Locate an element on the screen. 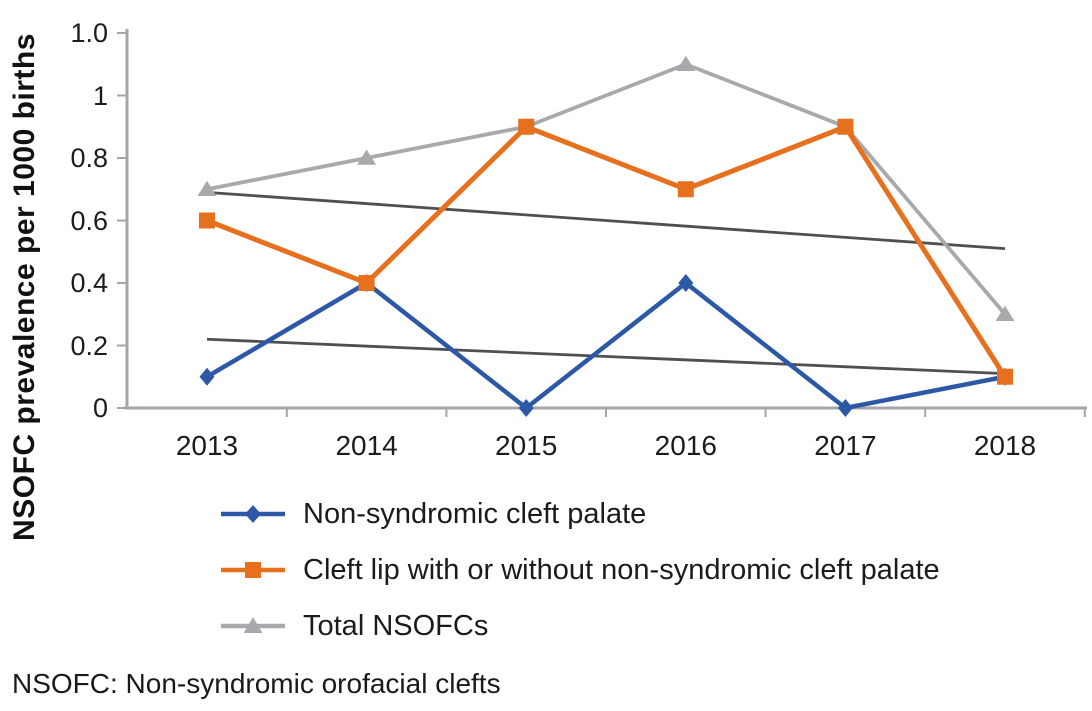 The height and width of the screenshot is (711, 1092). y-tick-label: 0.2 is located at coordinates (89, 345).